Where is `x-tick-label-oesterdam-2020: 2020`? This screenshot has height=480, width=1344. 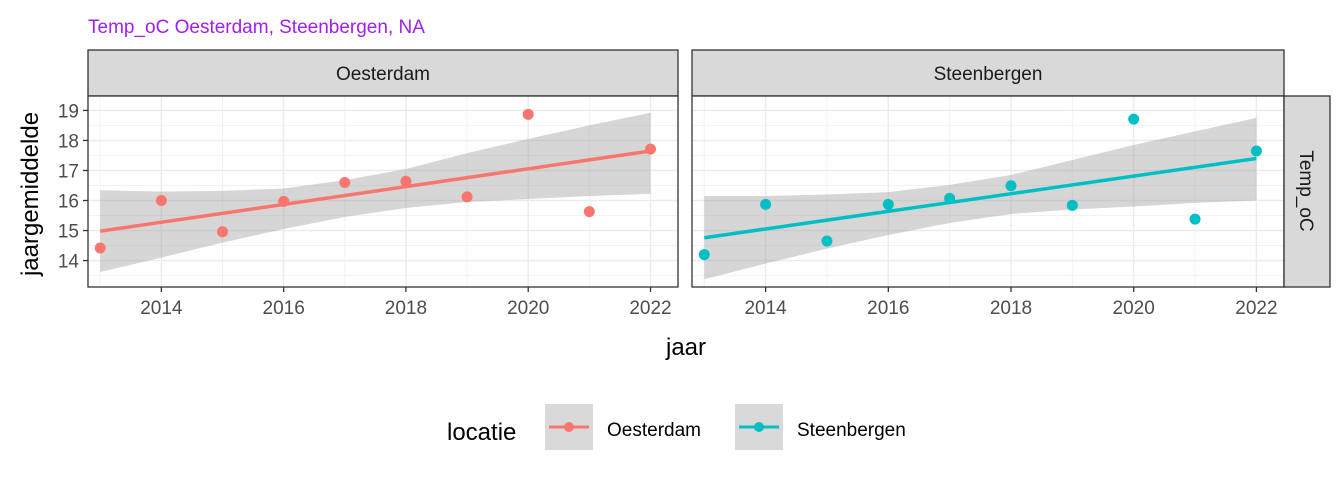
x-tick-label-oesterdam-2020: 2020 is located at coordinates (528, 308).